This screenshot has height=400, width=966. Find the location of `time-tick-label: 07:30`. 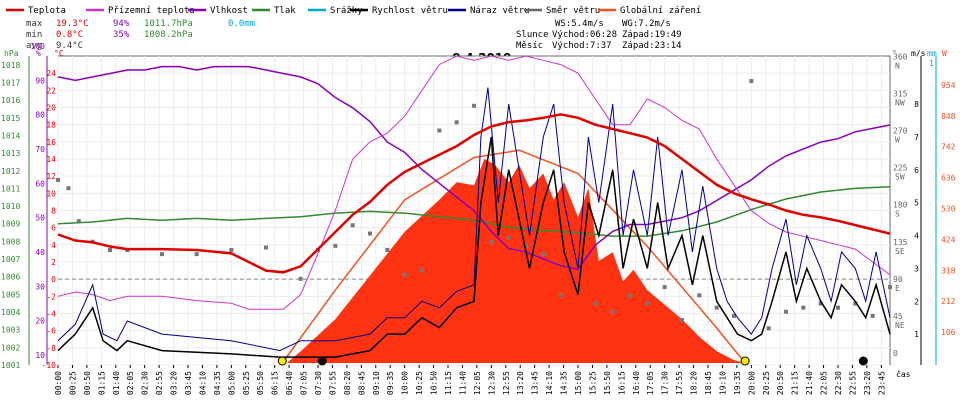

time-tick-label: 07:30 is located at coordinates (318, 383).